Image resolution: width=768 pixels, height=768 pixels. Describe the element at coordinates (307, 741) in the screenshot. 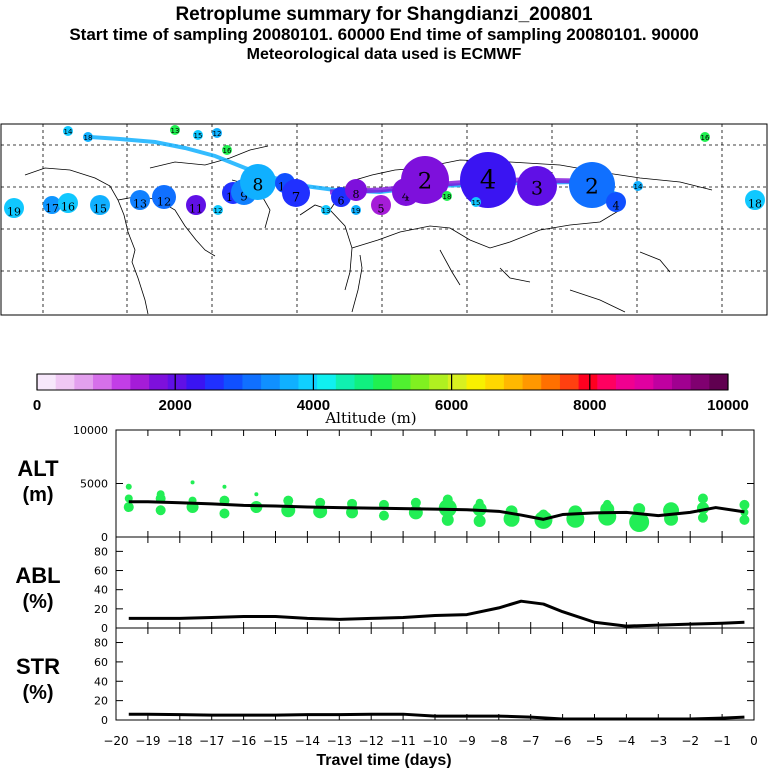

I see `x-tick-label: −14` at that location.